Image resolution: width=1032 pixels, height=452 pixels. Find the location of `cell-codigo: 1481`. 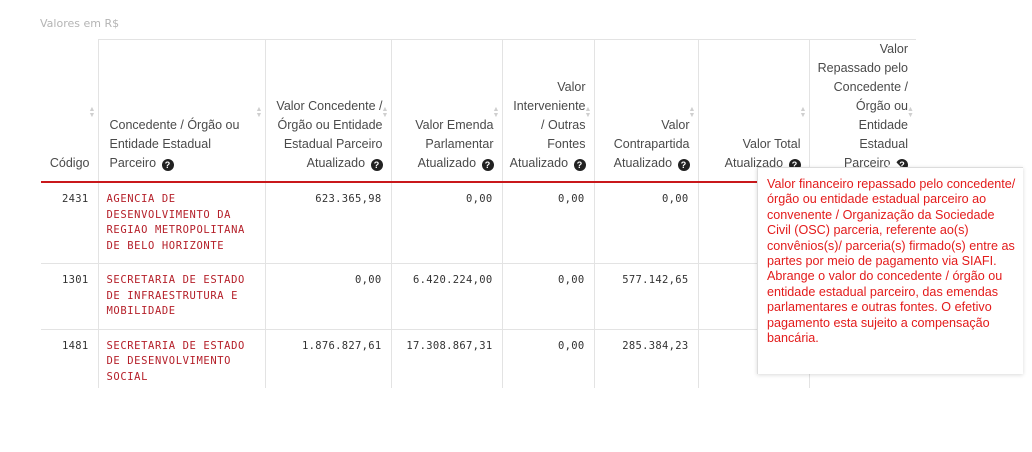

cell-codigo: 1481 is located at coordinates (69, 362).